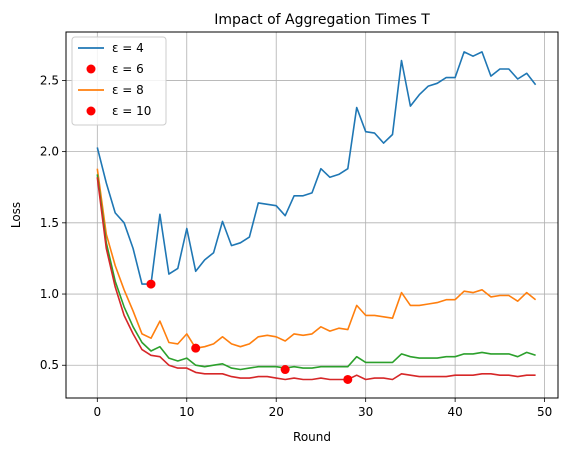 This screenshot has height=455, width=567. Describe the element at coordinates (322, 408) in the screenshot. I see `x-axis-ticks: 0 10 20 30 40 50` at that location.